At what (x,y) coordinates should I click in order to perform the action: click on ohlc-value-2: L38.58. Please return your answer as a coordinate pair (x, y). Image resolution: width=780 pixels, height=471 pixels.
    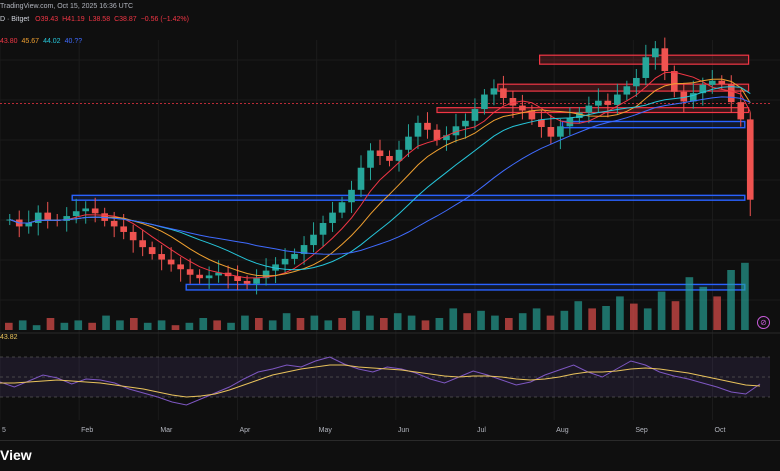
    Looking at the image, I should click on (99, 19).